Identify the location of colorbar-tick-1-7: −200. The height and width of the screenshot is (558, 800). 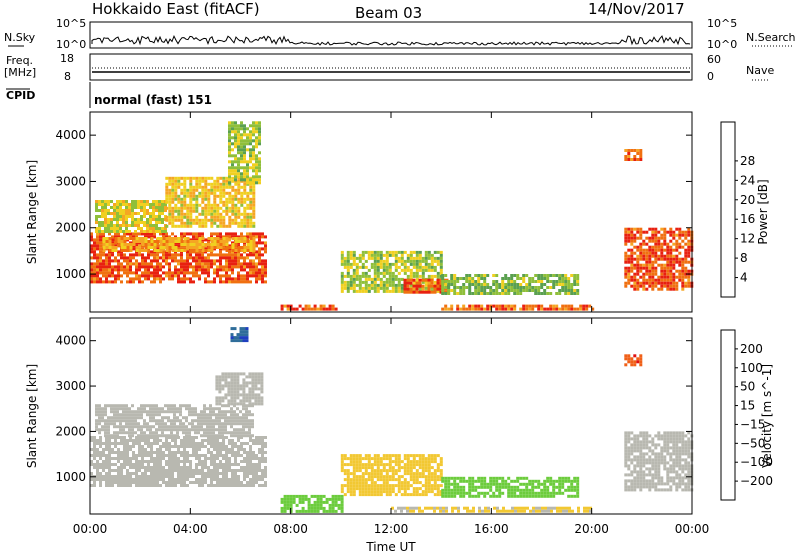
(756, 481).